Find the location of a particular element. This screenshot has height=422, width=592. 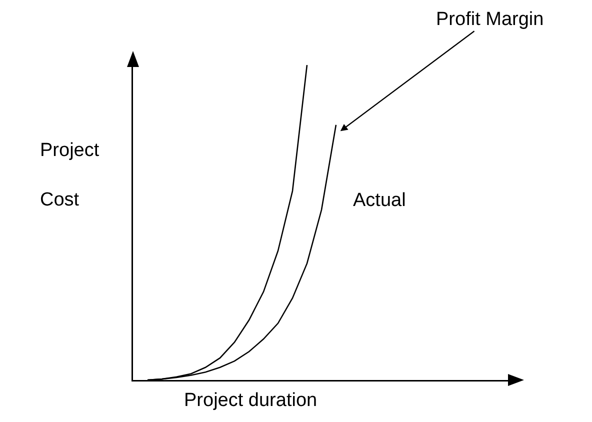

series-label: Actual is located at coordinates (379, 200).